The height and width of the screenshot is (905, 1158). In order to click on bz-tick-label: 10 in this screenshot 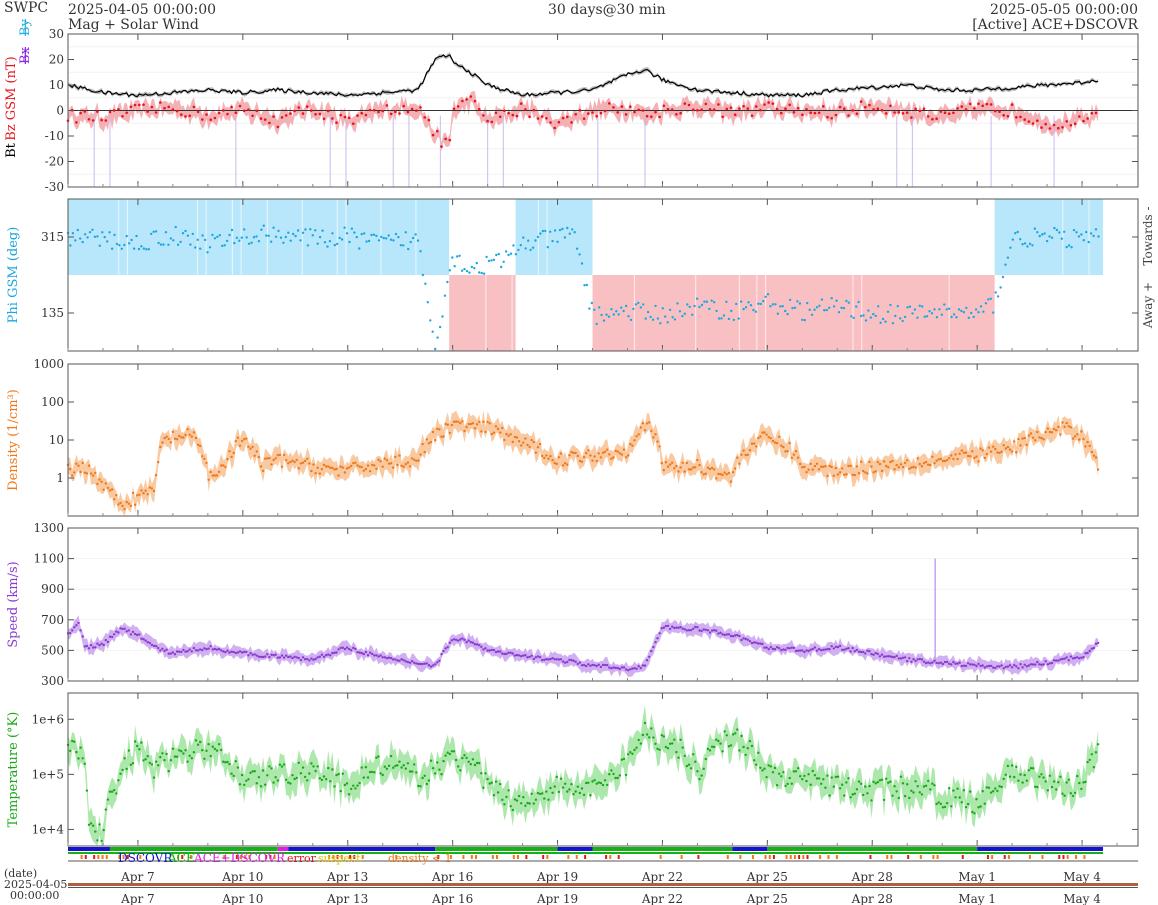, I will do `click(56, 85)`.